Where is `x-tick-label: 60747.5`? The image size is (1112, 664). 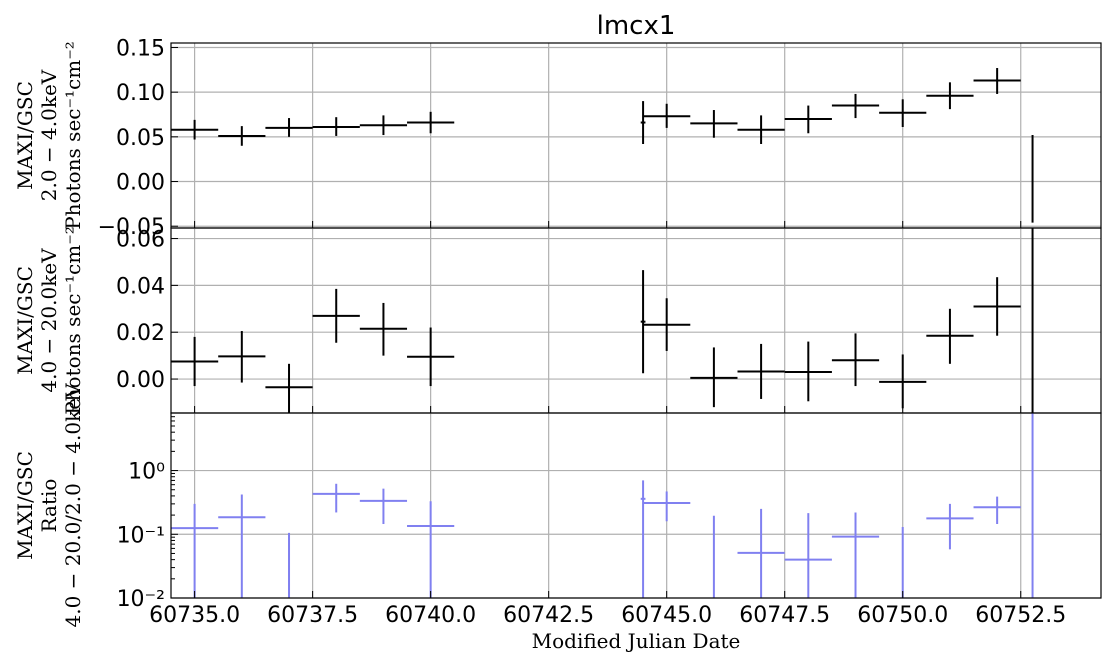 x-tick-label: 60747.5 is located at coordinates (784, 615).